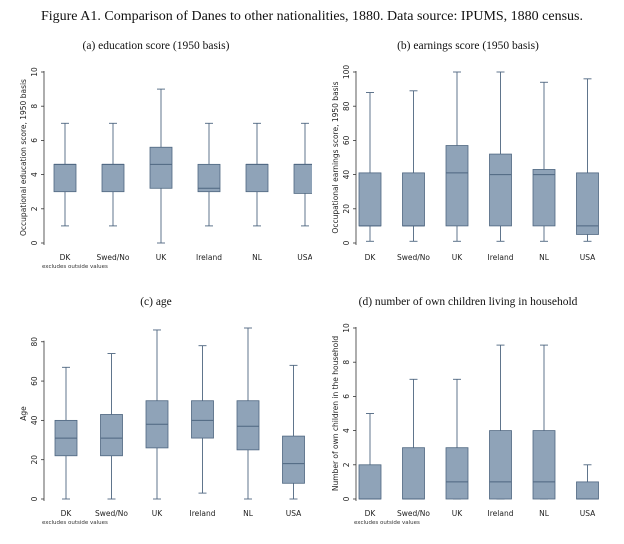 The image size is (624, 544). Describe the element at coordinates (335, 413) in the screenshot. I see `y-axis-label: Number of own children in the household` at that location.